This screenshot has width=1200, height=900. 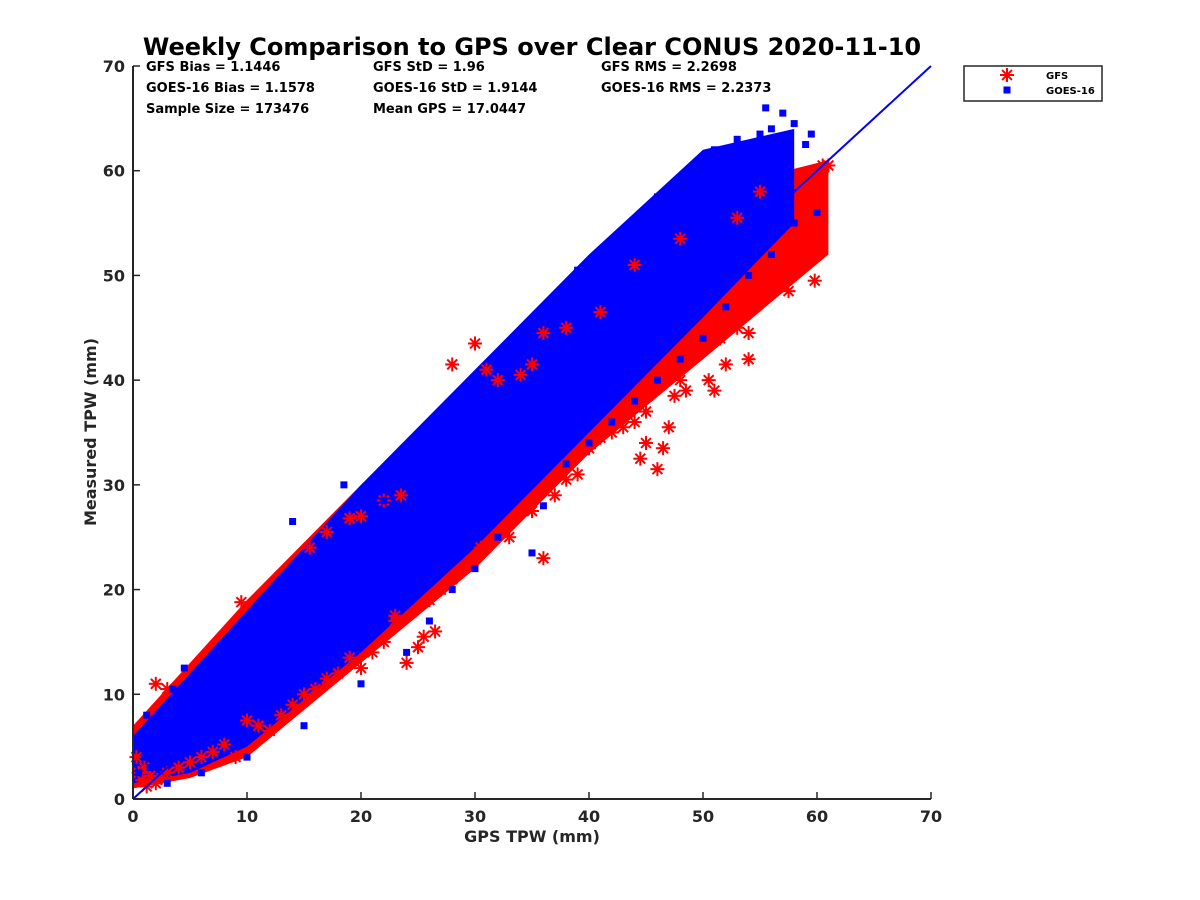 I want to click on legend-gfs-label: GFS, so click(x=1057, y=76).